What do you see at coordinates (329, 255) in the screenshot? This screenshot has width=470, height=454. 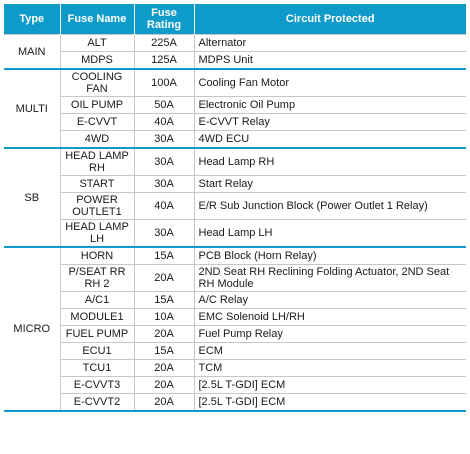 I see `circuit-cell: PCB Block (Horn Relay)` at bounding box center [329, 255].